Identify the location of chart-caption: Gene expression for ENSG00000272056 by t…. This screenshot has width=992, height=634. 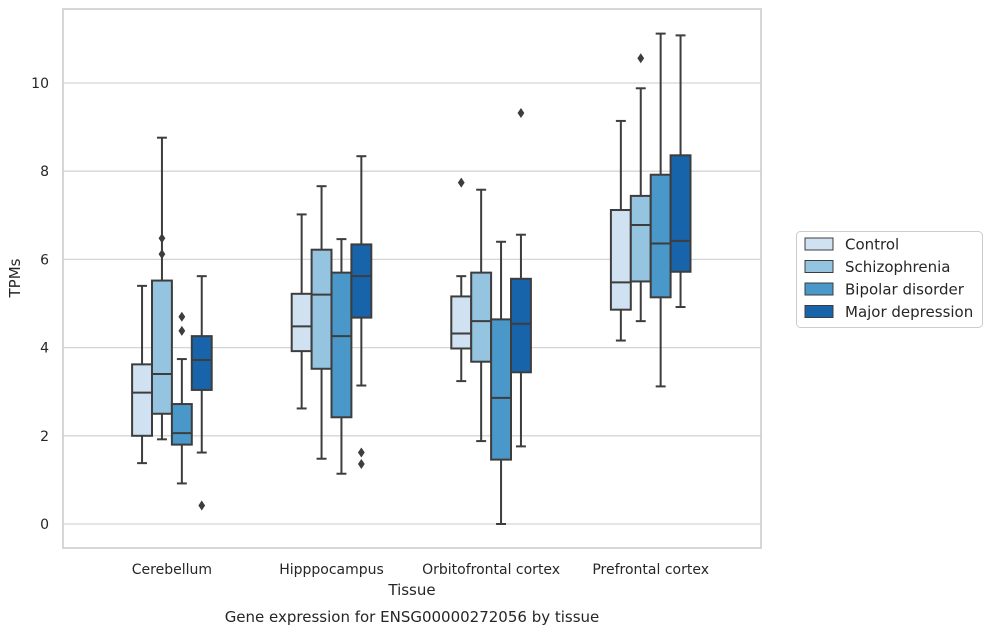
(412, 617).